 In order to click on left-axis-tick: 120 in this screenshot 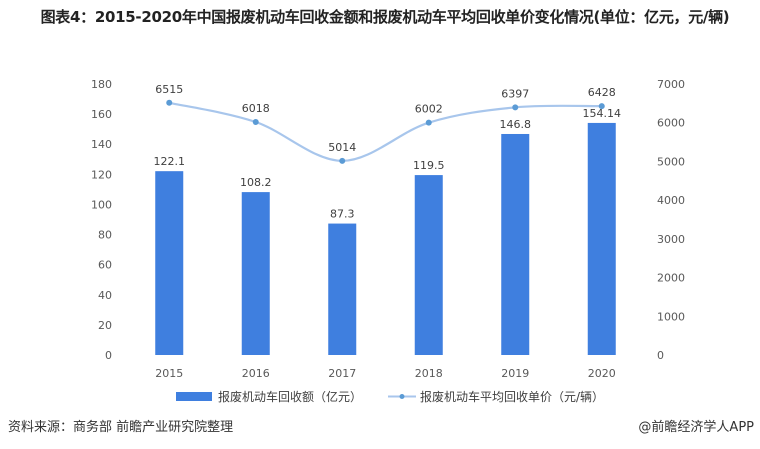, I will do `click(101, 174)`.